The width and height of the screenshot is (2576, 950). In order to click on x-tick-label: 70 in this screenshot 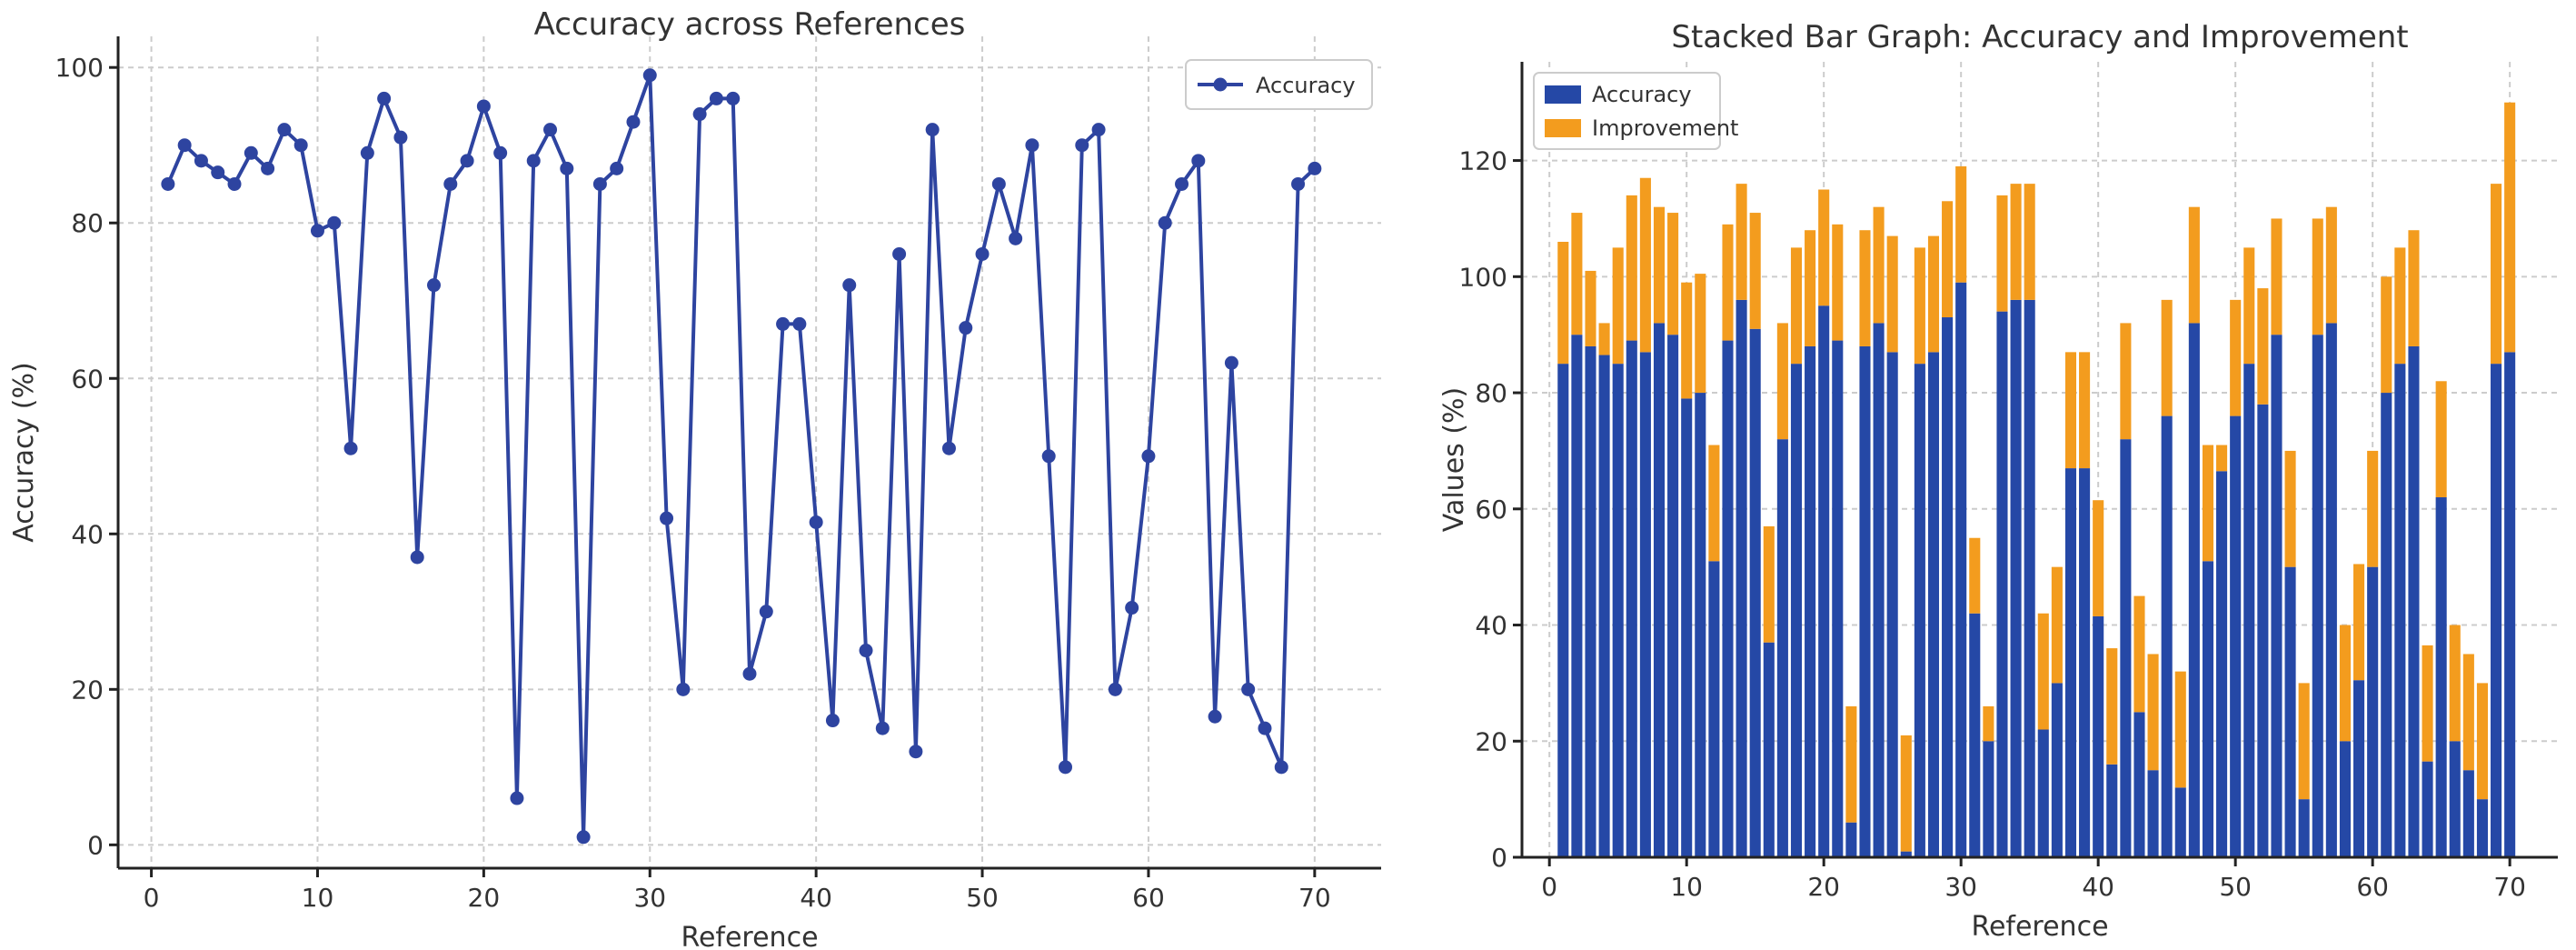, I will do `click(2510, 887)`.